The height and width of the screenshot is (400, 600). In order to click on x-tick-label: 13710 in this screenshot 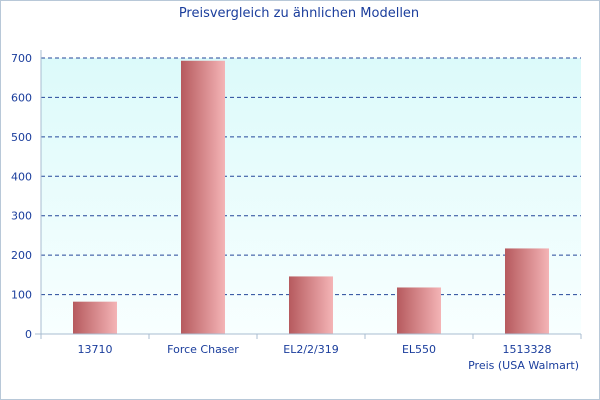, I will do `click(95, 349)`.